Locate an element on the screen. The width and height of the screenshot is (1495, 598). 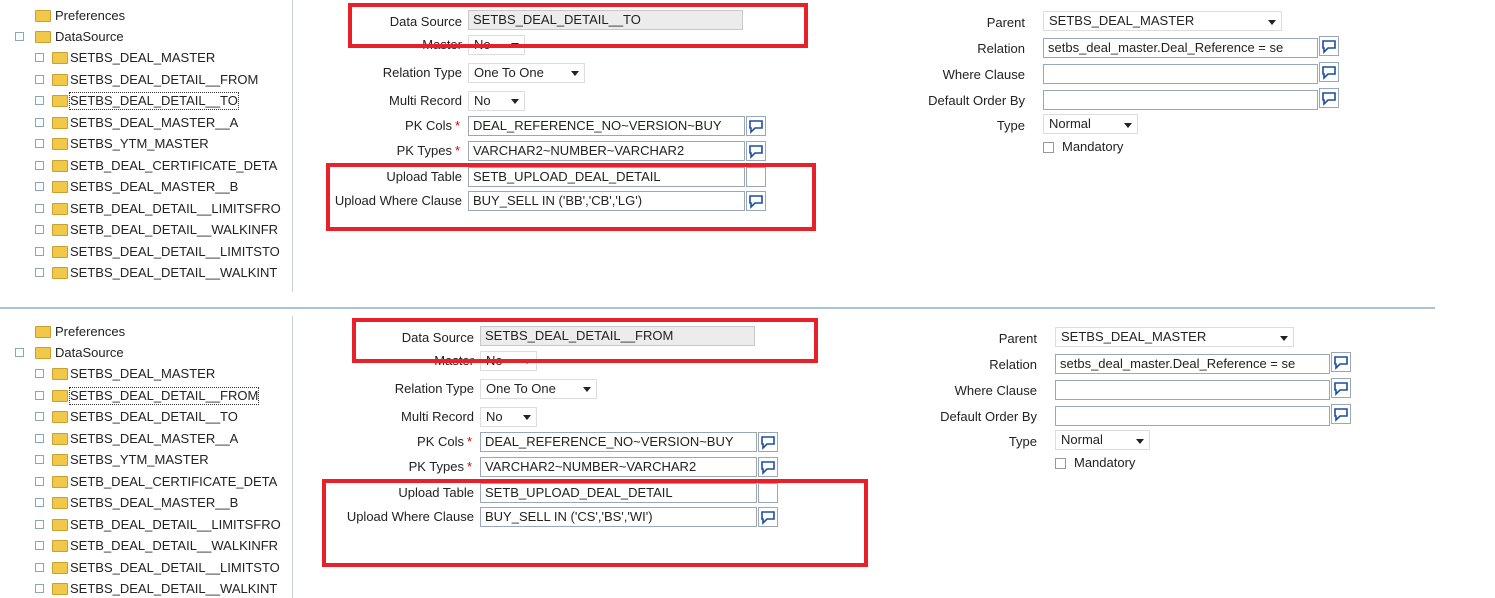
field-label: Default Order By is located at coordinates (976, 100).